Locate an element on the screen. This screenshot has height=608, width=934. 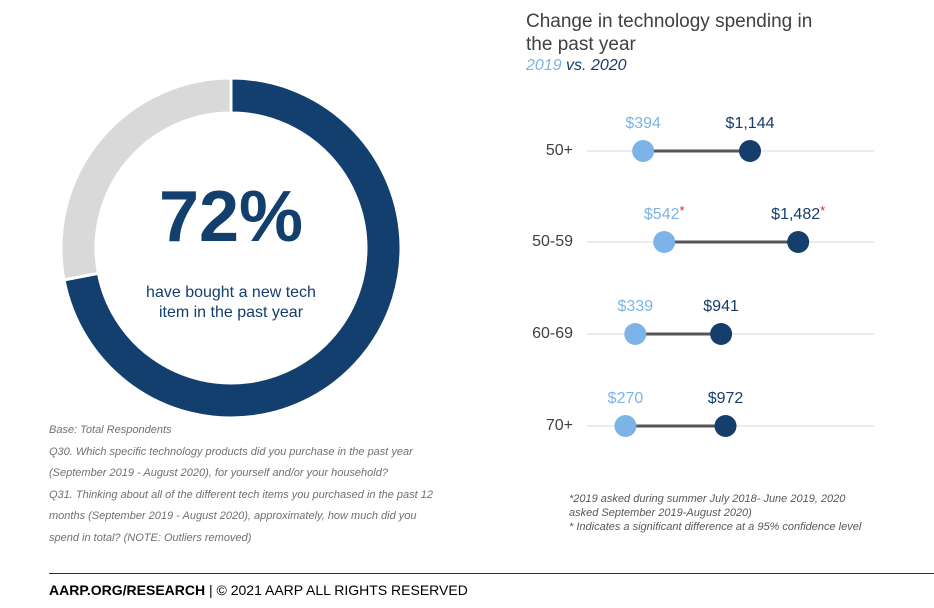
value-label-text: $394 is located at coordinates (643, 123).